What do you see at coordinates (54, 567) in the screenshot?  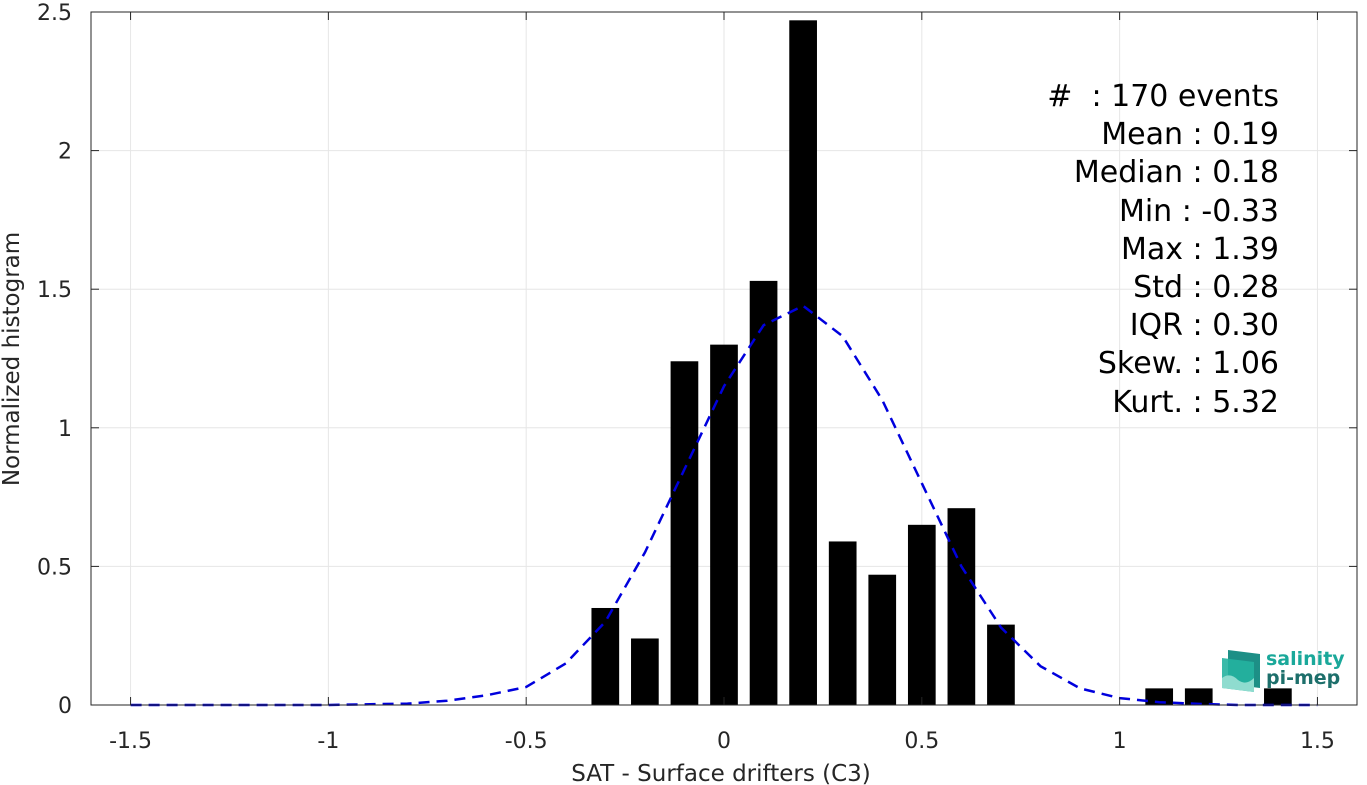 I see `y-tick-label: 0.5` at bounding box center [54, 567].